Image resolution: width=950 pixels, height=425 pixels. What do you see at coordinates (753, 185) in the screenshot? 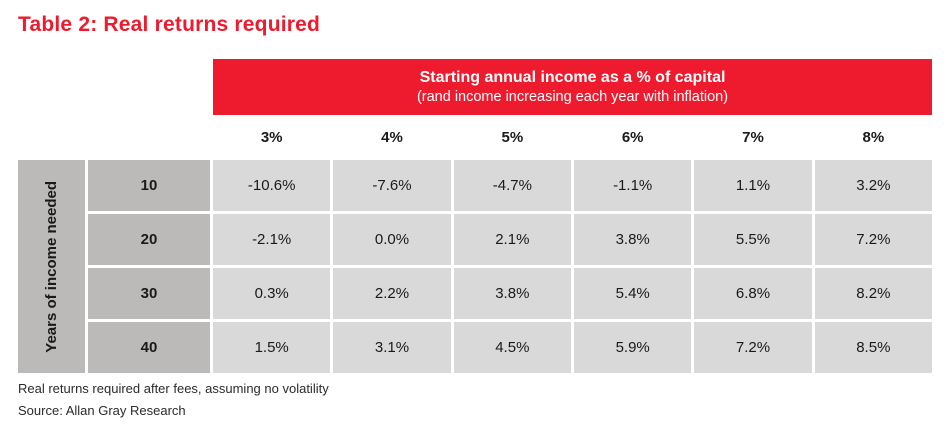
I see `table-cell: 1.1%` at bounding box center [753, 185].